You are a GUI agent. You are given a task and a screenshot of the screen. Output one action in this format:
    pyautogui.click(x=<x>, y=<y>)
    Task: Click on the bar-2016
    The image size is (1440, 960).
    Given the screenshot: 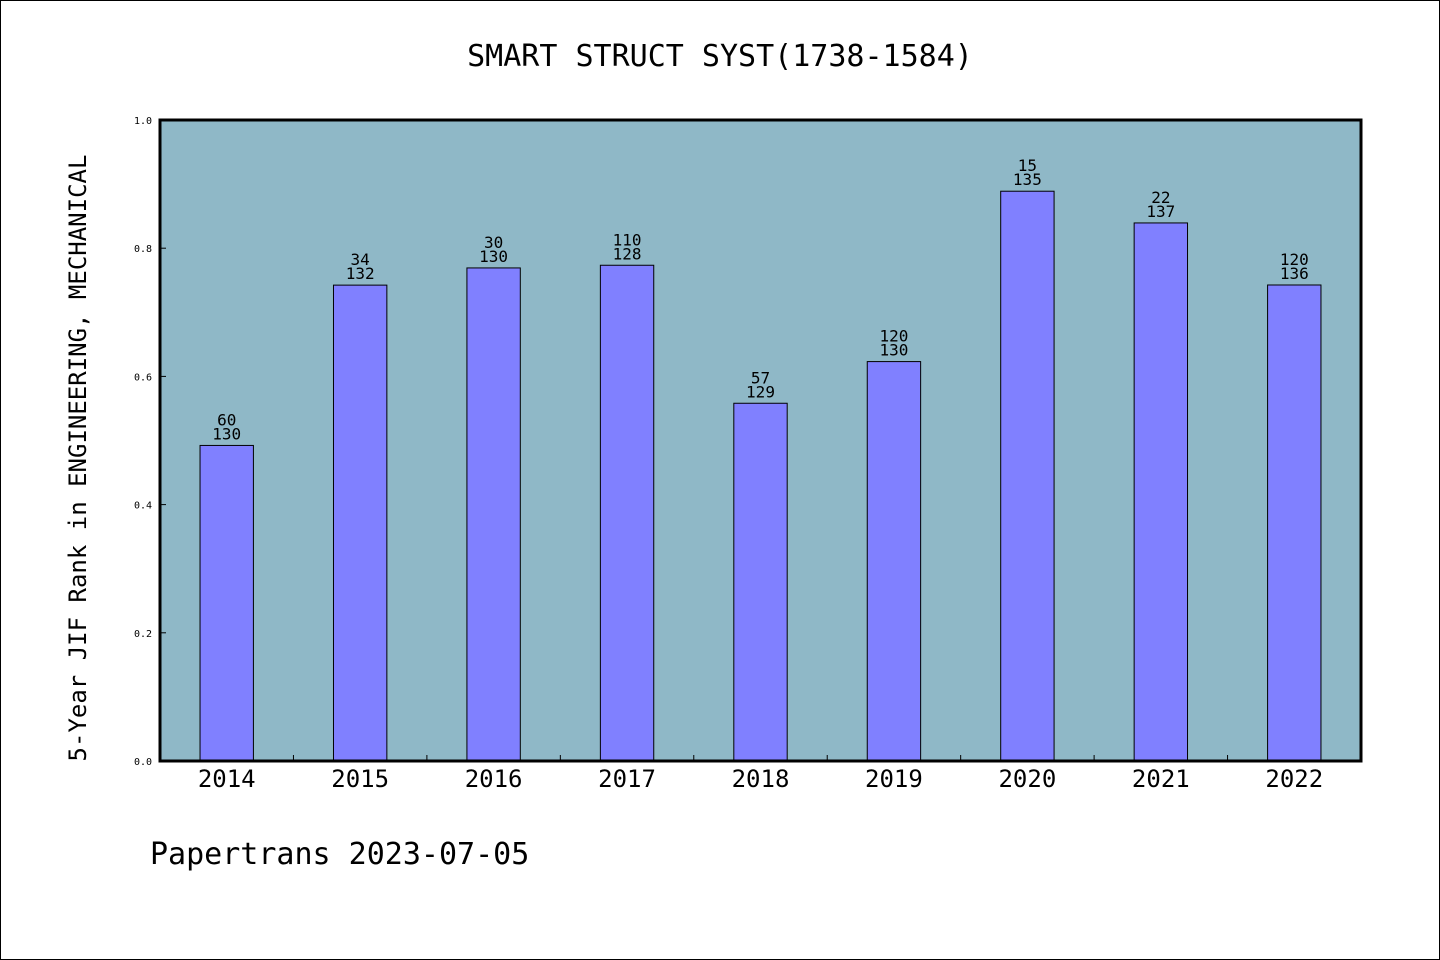 What is the action you would take?
    pyautogui.click(x=493, y=514)
    